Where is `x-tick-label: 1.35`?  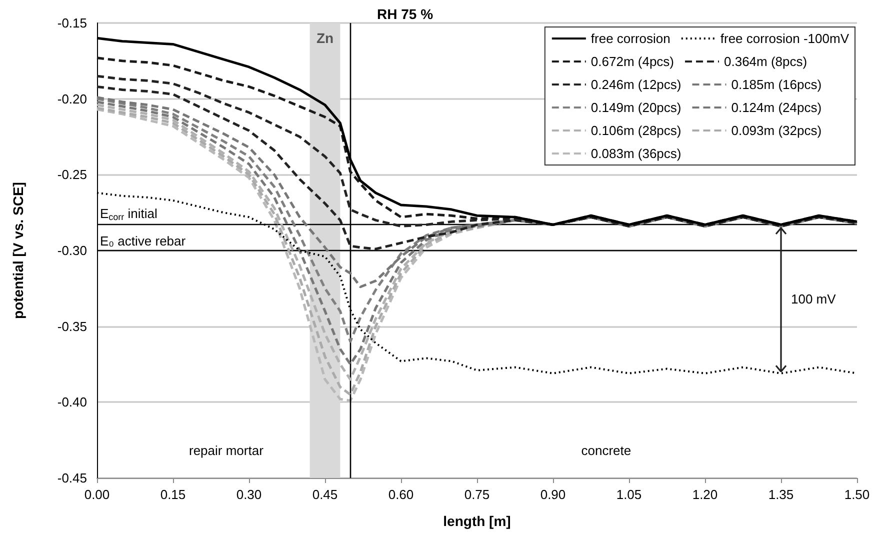
x-tick-label: 1.35 is located at coordinates (781, 494).